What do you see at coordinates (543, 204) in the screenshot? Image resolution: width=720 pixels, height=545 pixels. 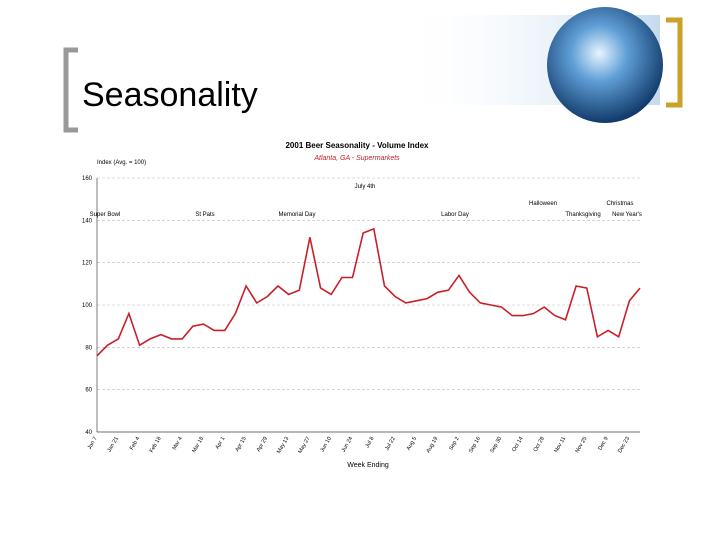 I see `annotation: Halloween` at bounding box center [543, 204].